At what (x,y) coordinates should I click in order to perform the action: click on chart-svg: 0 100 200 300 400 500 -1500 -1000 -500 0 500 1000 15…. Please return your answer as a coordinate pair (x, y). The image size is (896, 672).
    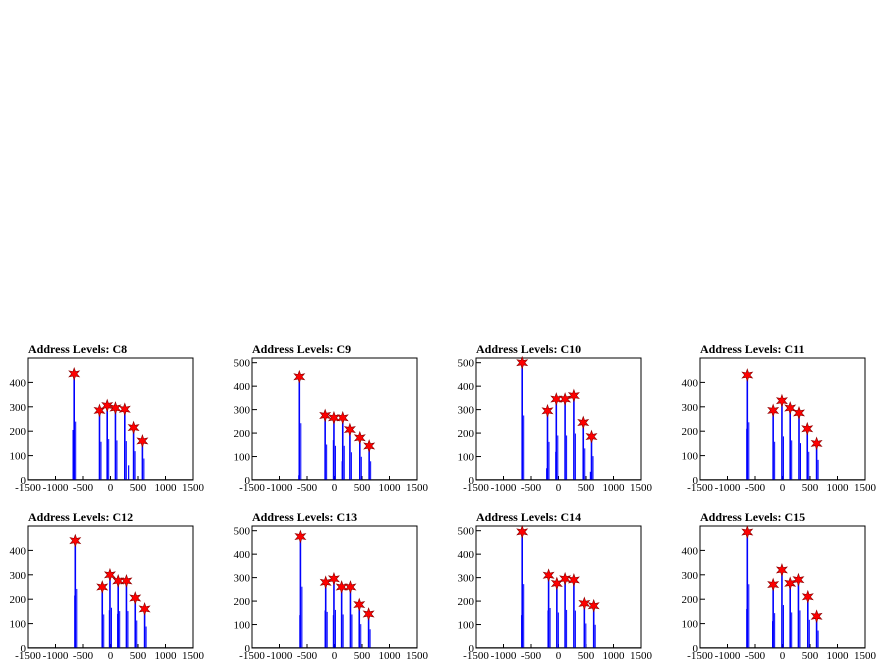
    Looking at the image, I should click on (555, 424).